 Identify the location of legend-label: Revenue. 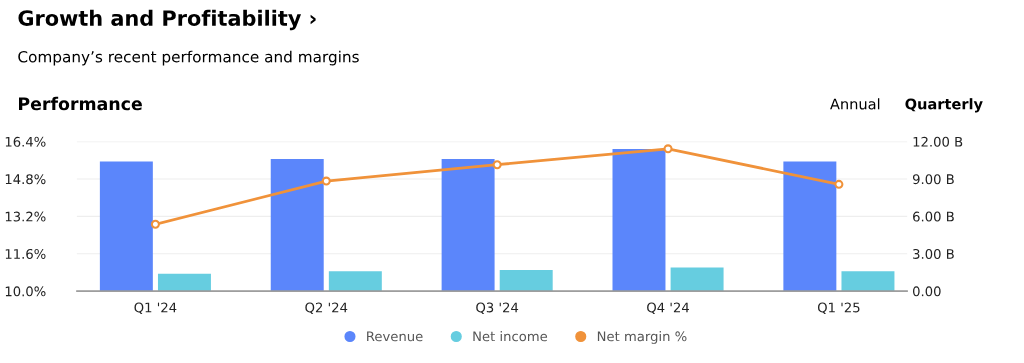
(395, 336).